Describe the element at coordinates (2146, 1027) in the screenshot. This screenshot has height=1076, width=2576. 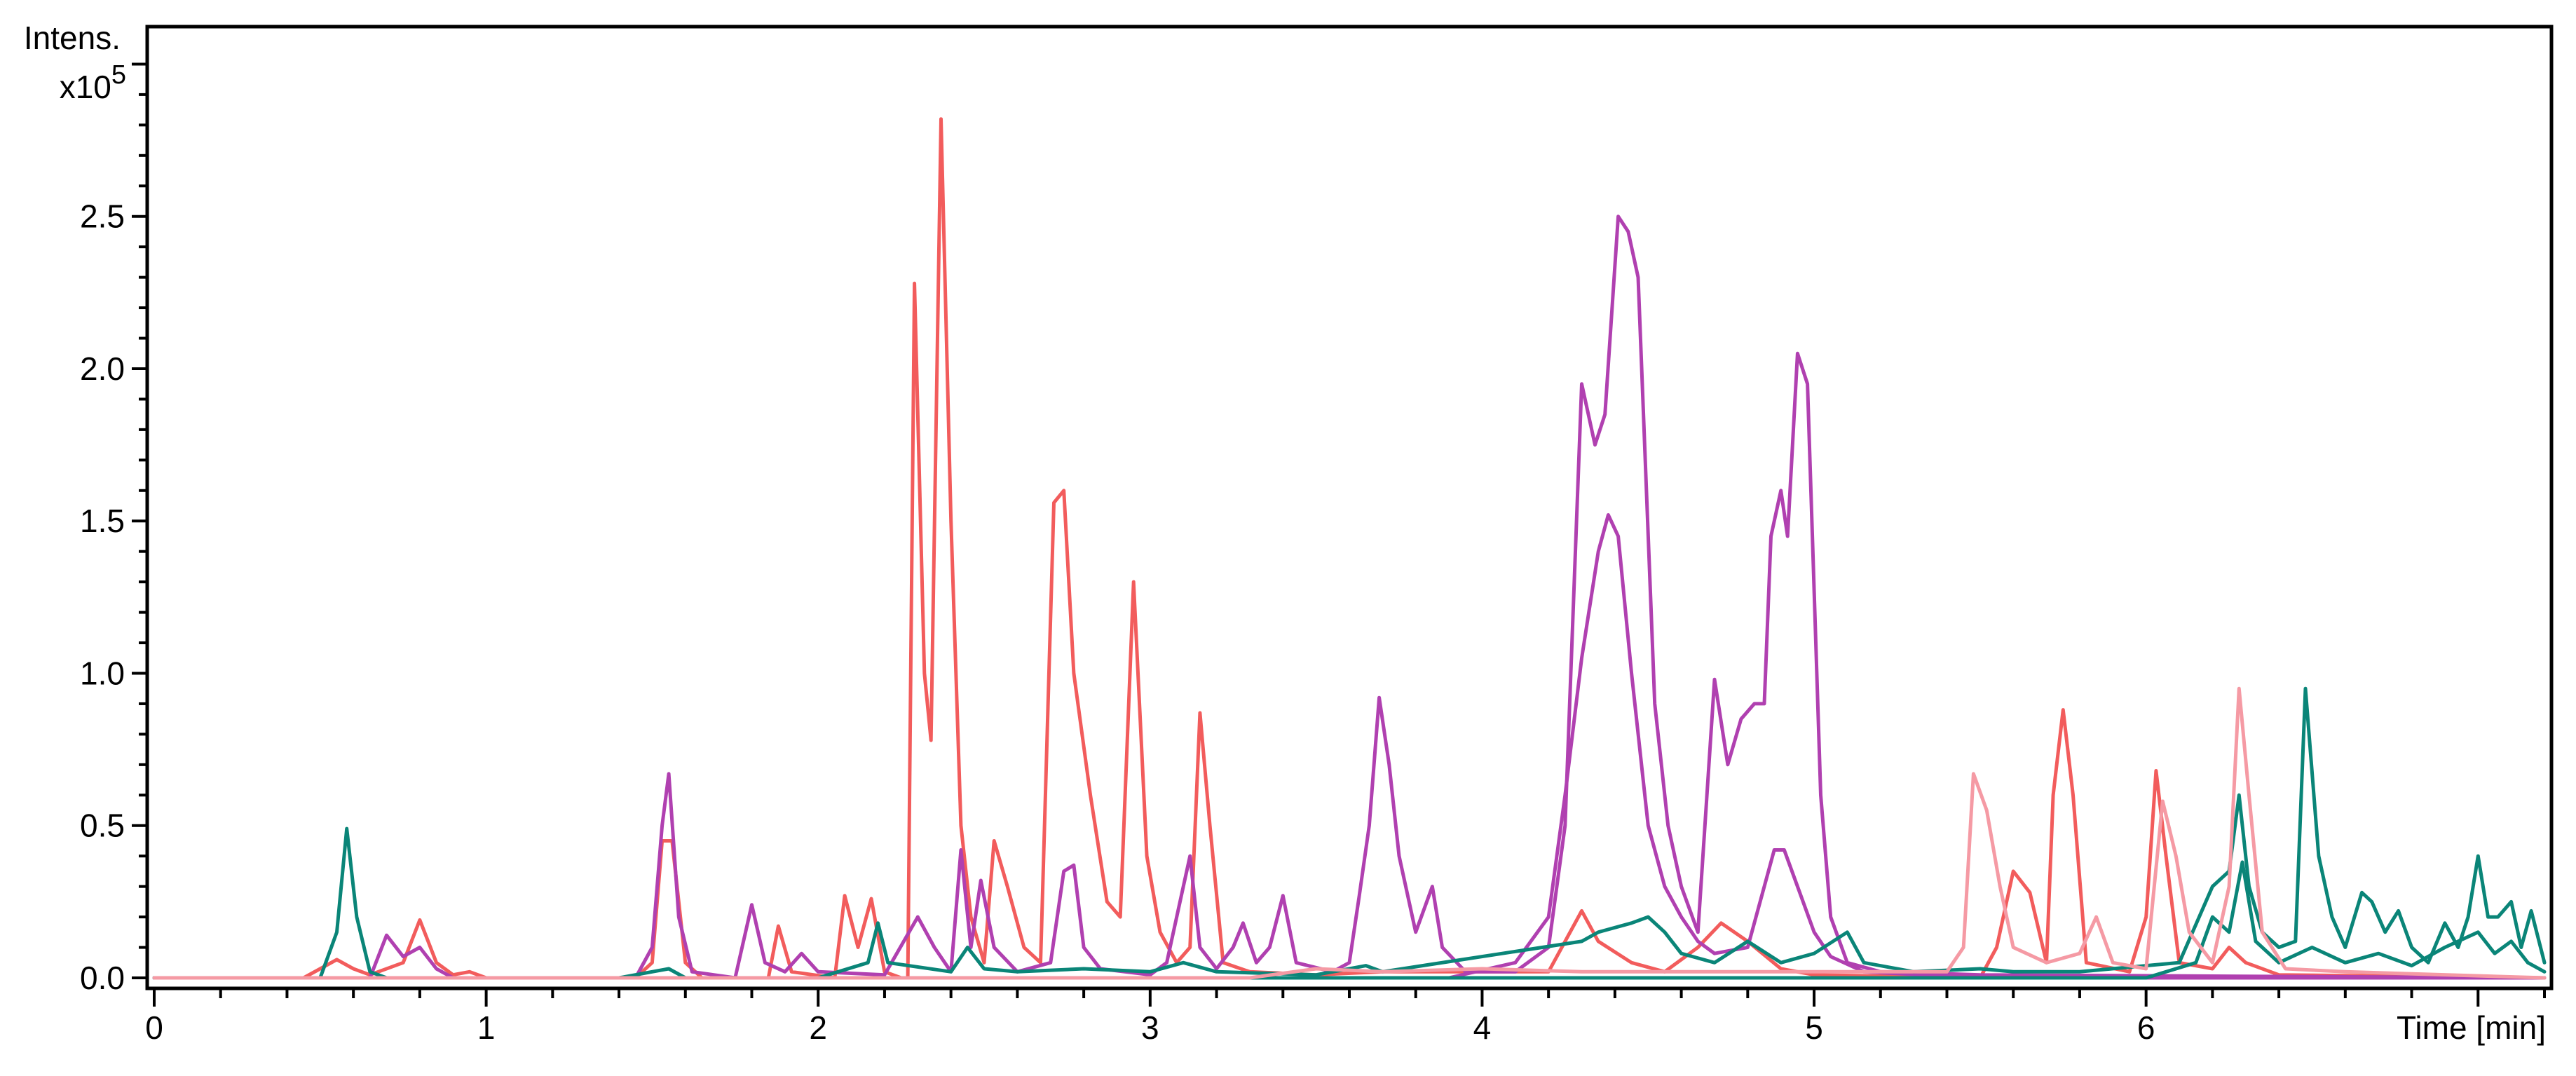
I see `x-tick-label: 6` at that location.